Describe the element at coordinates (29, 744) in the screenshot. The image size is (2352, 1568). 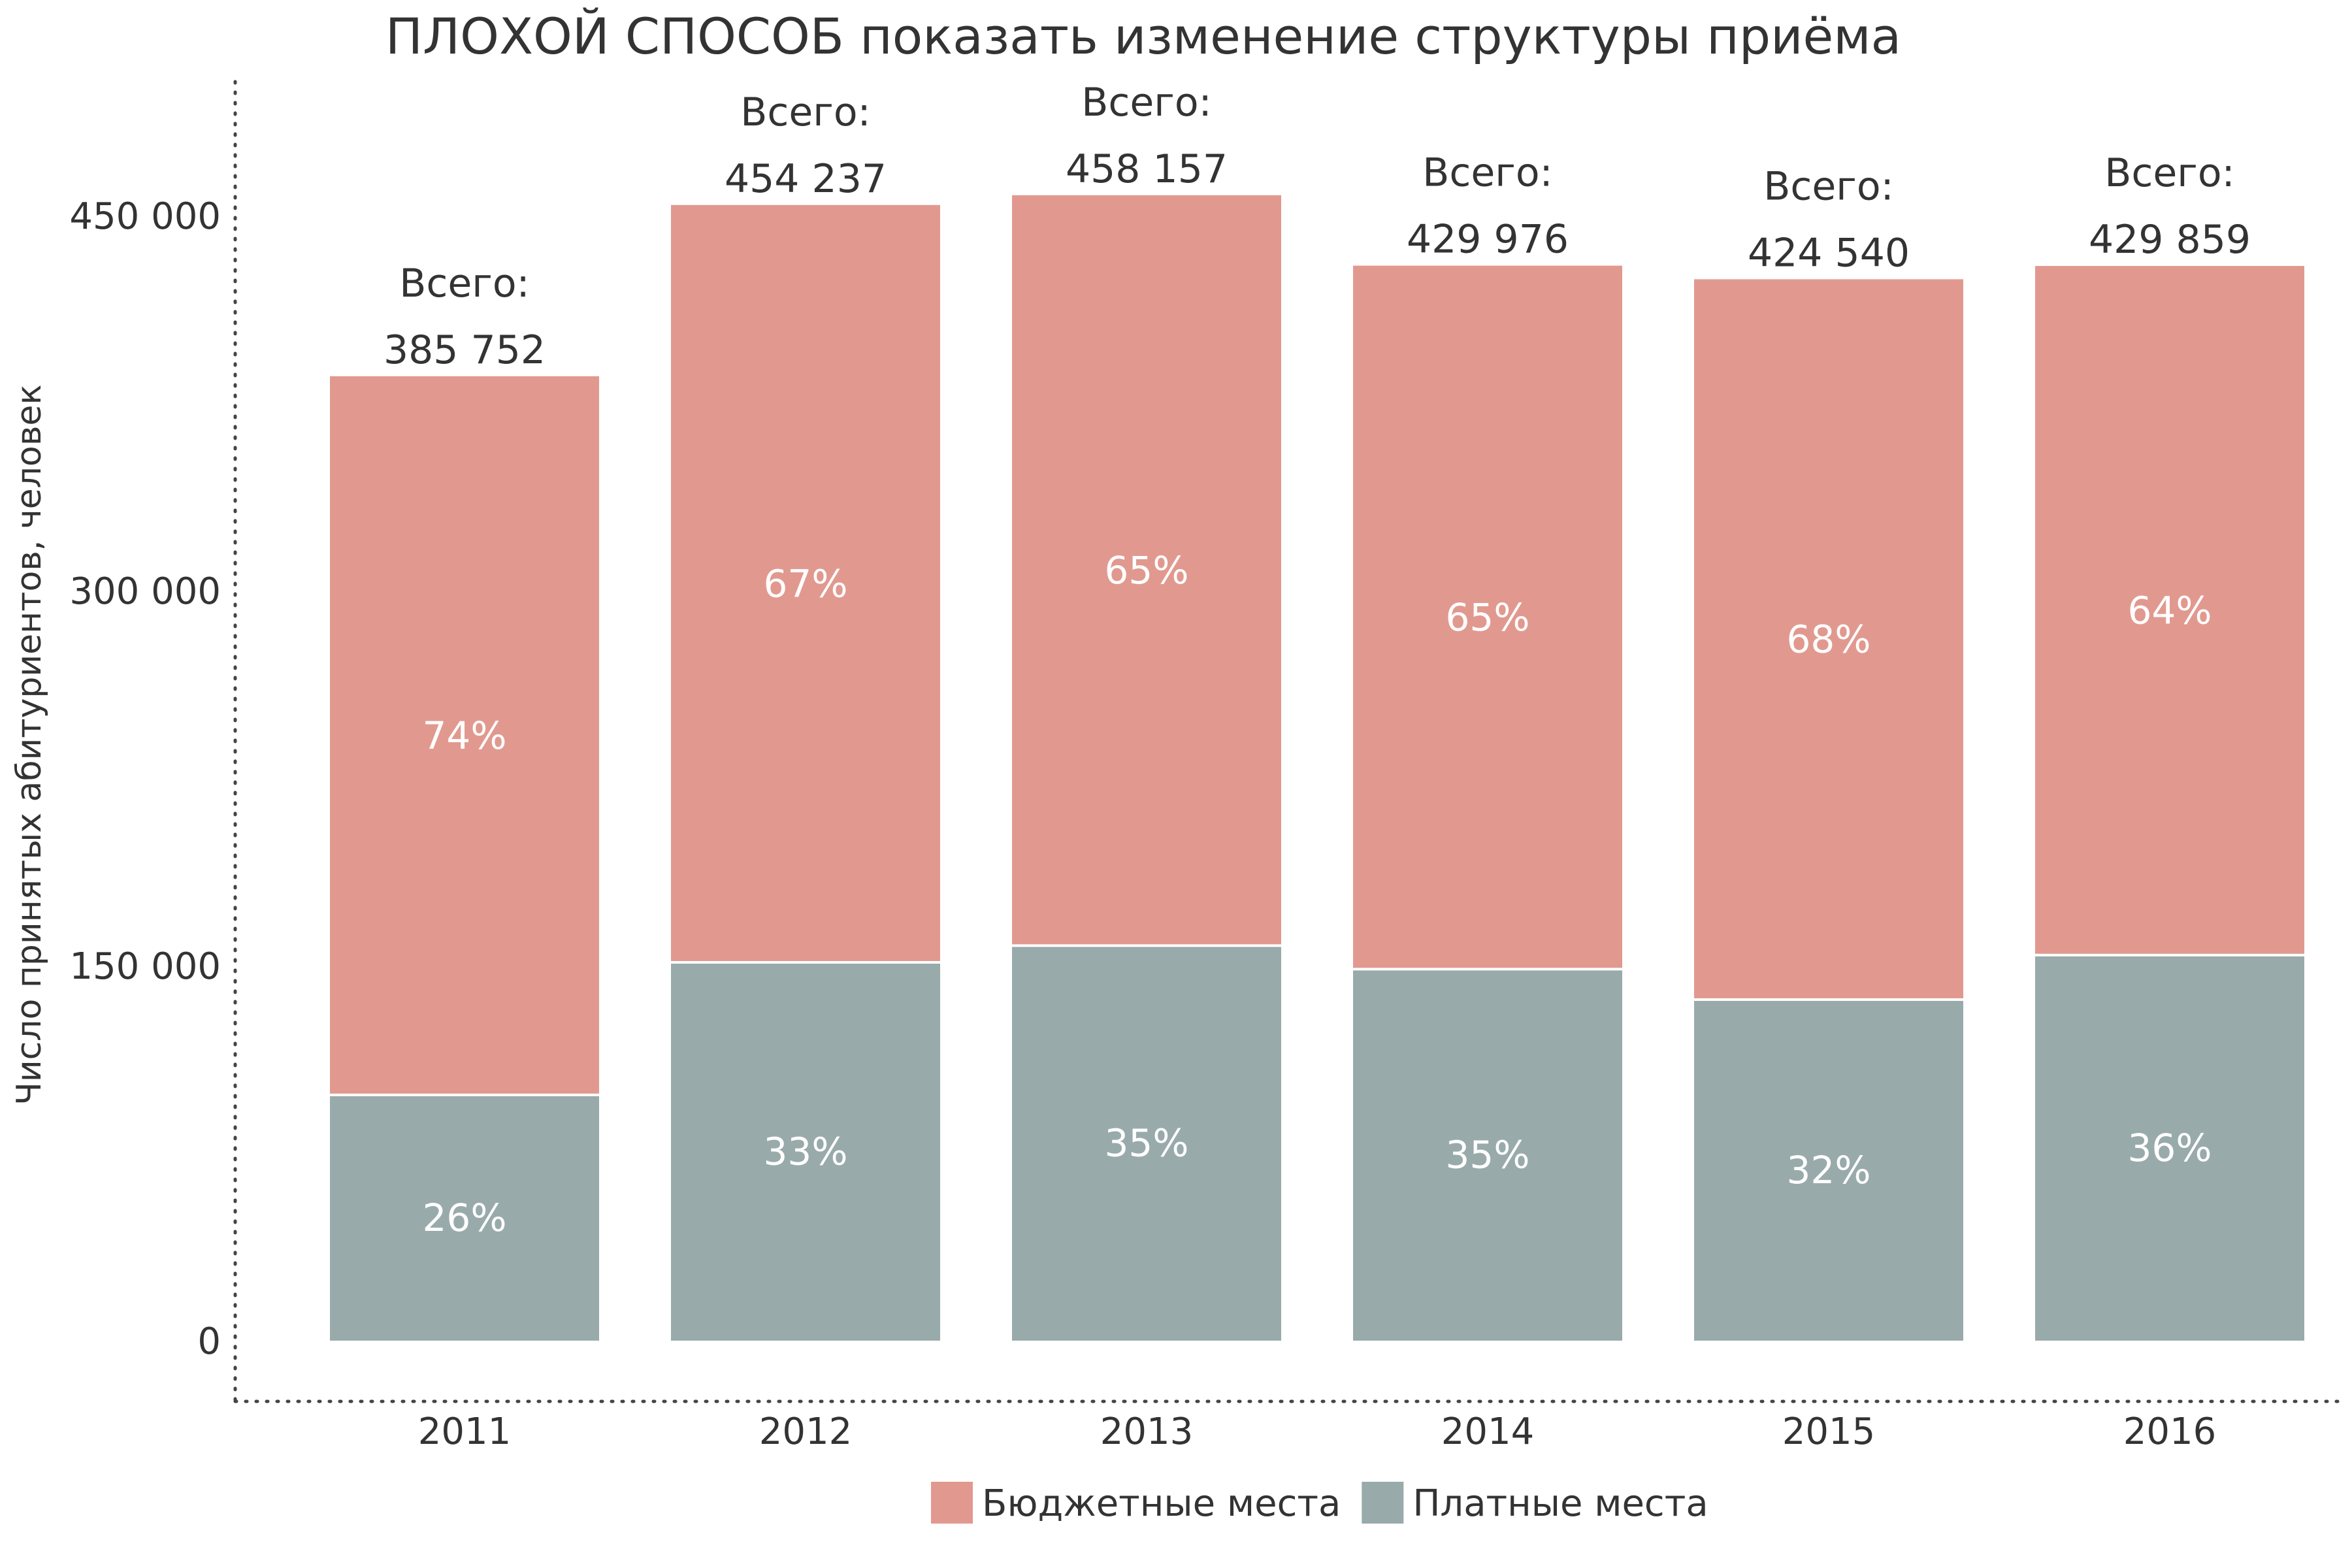
I see `y-axis-label: Число принятых абитуриентов, человек` at that location.